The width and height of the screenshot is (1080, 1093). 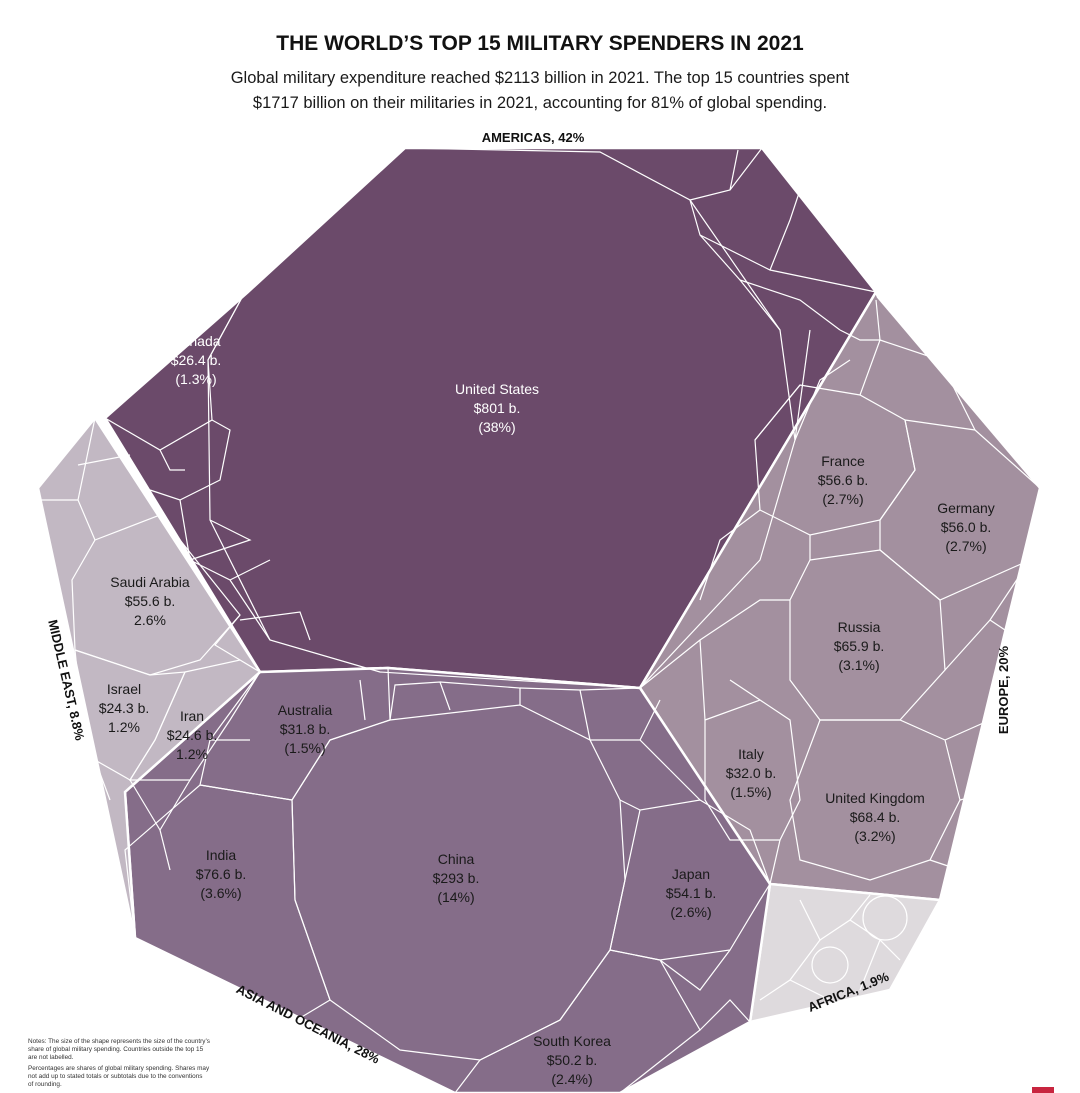 What do you see at coordinates (691, 893) in the screenshot?
I see `label-japan-value: $54.1 b.` at bounding box center [691, 893].